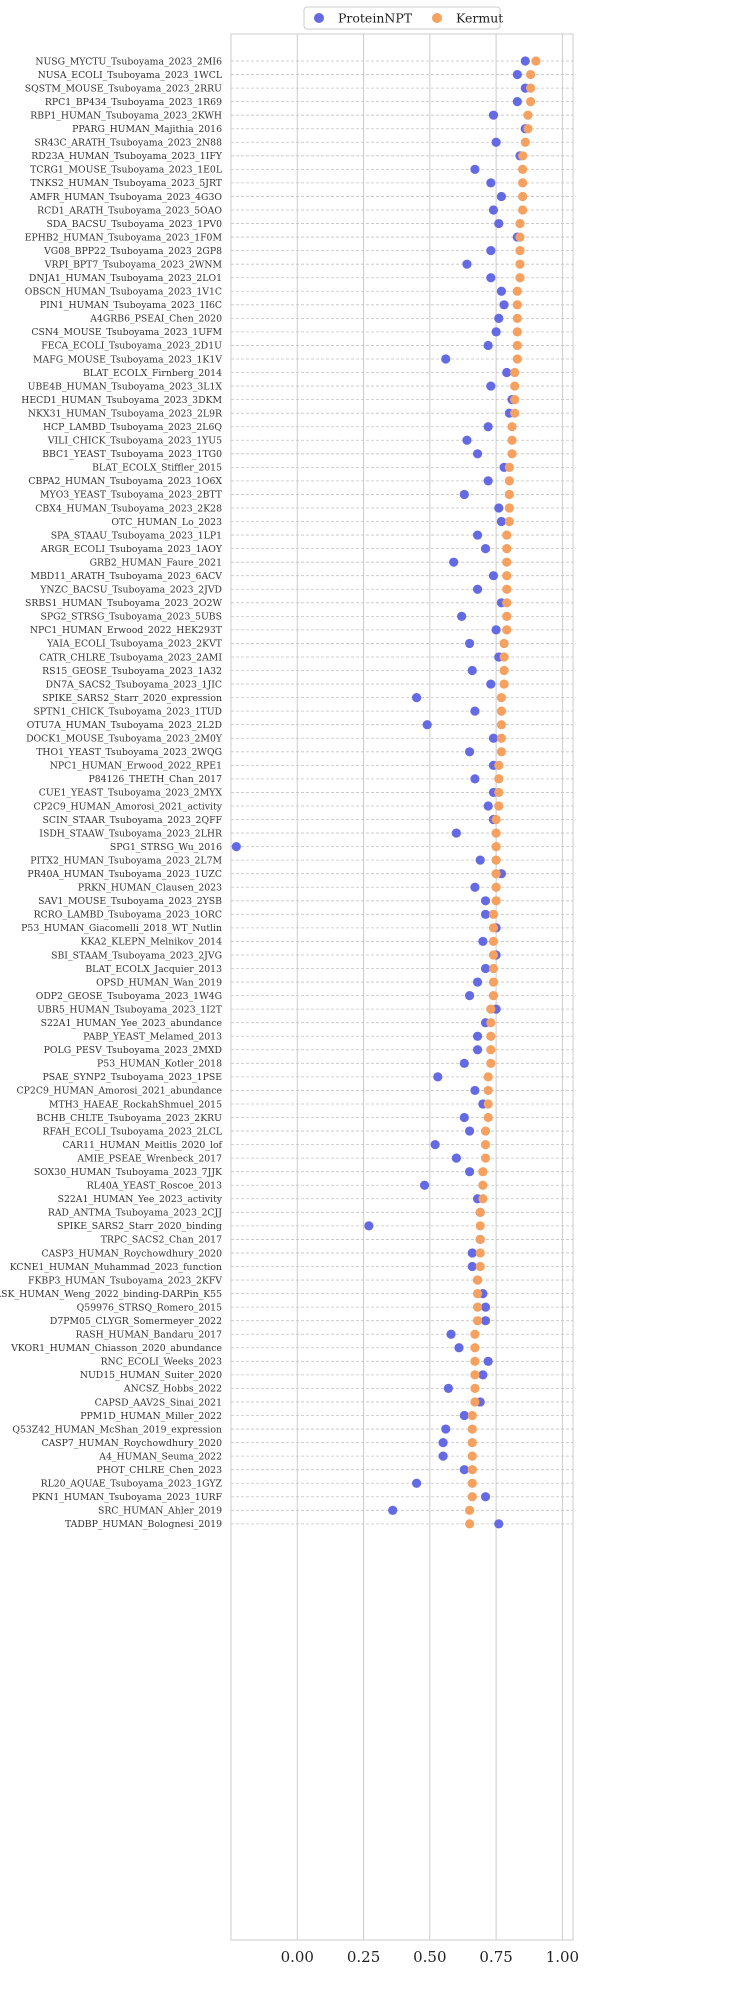 This screenshot has height=2000, width=750. Describe the element at coordinates (126, 170) in the screenshot. I see `y-tick-label: TCRG1_MOUSE_Tsuboyama_2023_1E0L` at that location.